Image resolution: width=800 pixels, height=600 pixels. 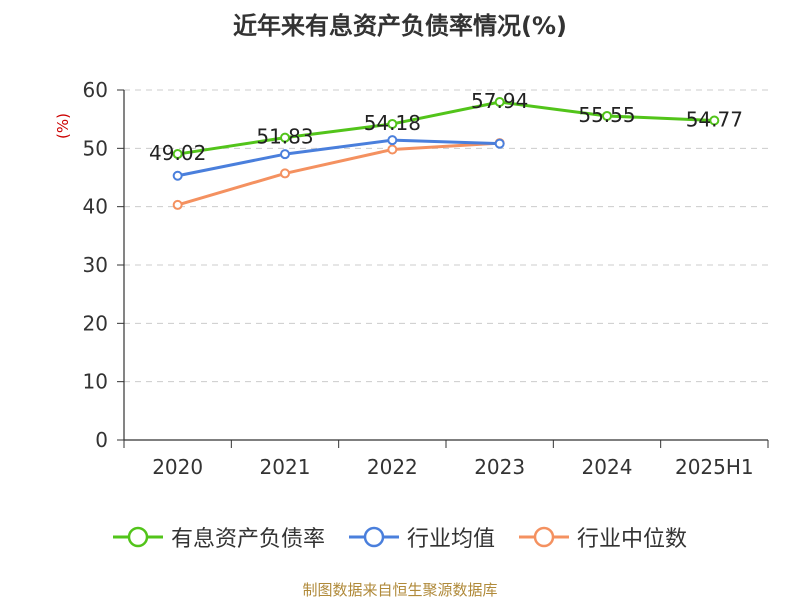 What do you see at coordinates (392, 467) in the screenshot?
I see `x-tick-label: 2022` at bounding box center [392, 467].